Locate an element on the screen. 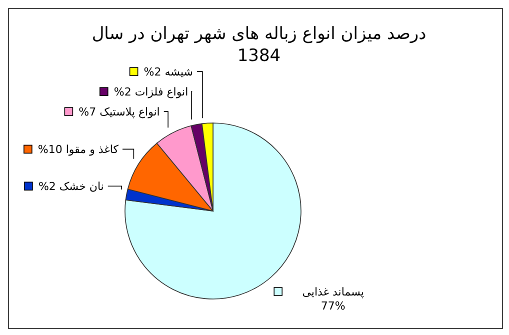 This screenshot has height=335, width=509. legend-label: انواع فلزات 2% is located at coordinates (151, 92).